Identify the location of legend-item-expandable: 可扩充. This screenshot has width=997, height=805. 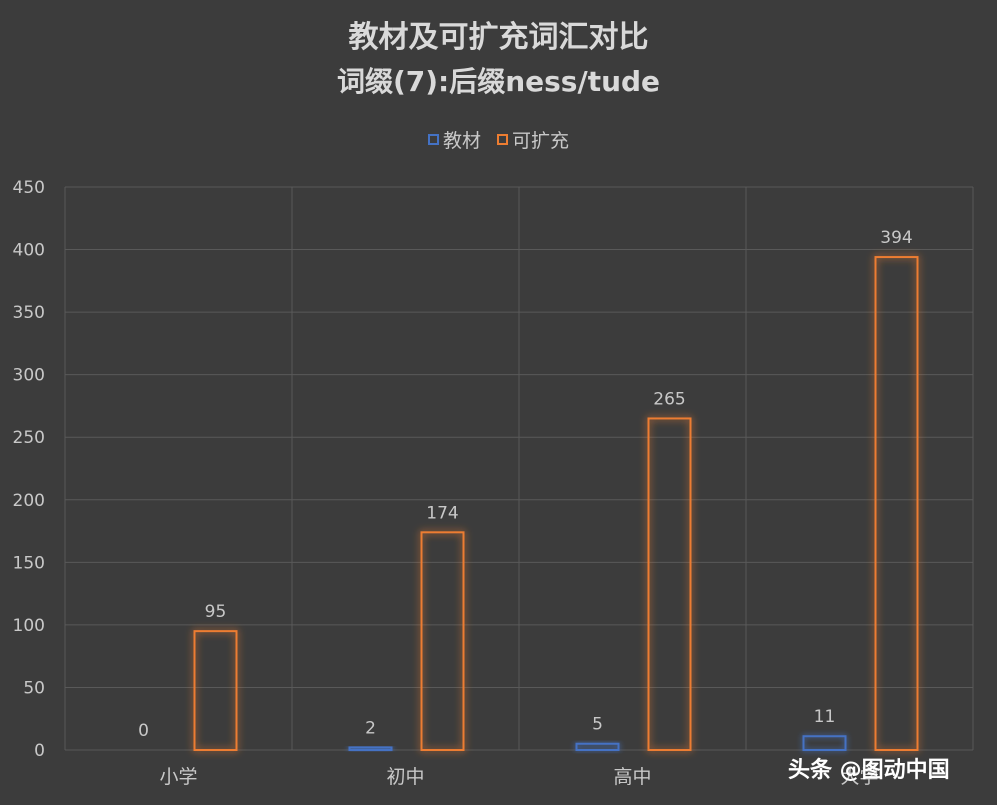
(533, 139).